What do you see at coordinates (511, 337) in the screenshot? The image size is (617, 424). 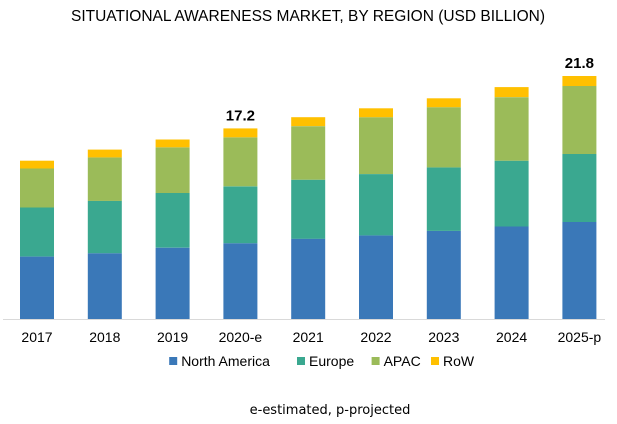 I see `x-tick-label: 2024` at bounding box center [511, 337].